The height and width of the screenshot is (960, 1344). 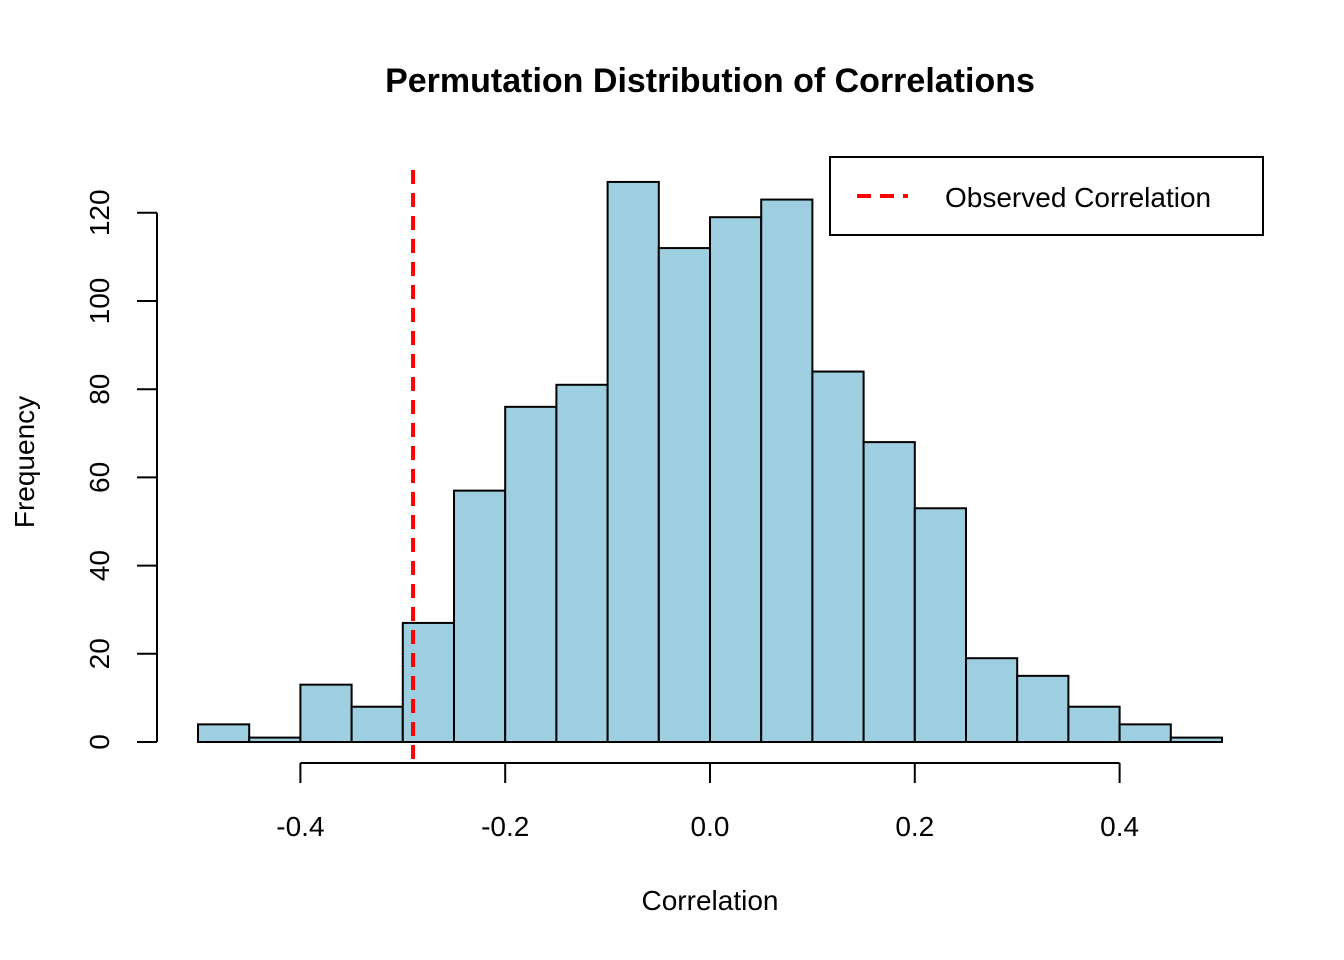 I want to click on y-tick-label: 120, so click(x=99, y=212).